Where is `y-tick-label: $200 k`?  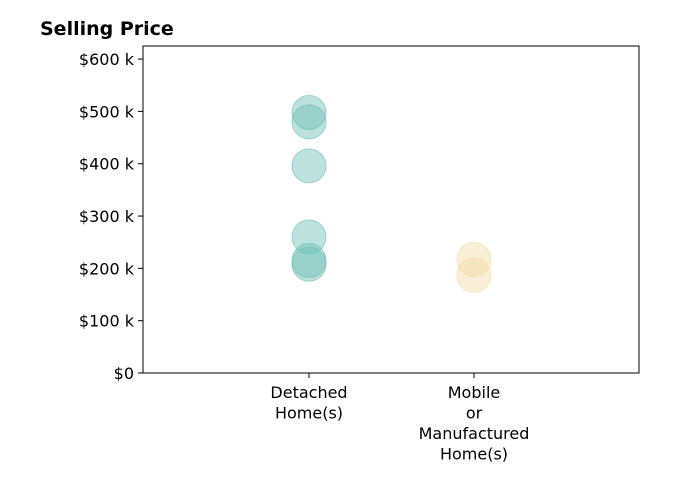 y-tick-label: $200 k is located at coordinates (107, 268).